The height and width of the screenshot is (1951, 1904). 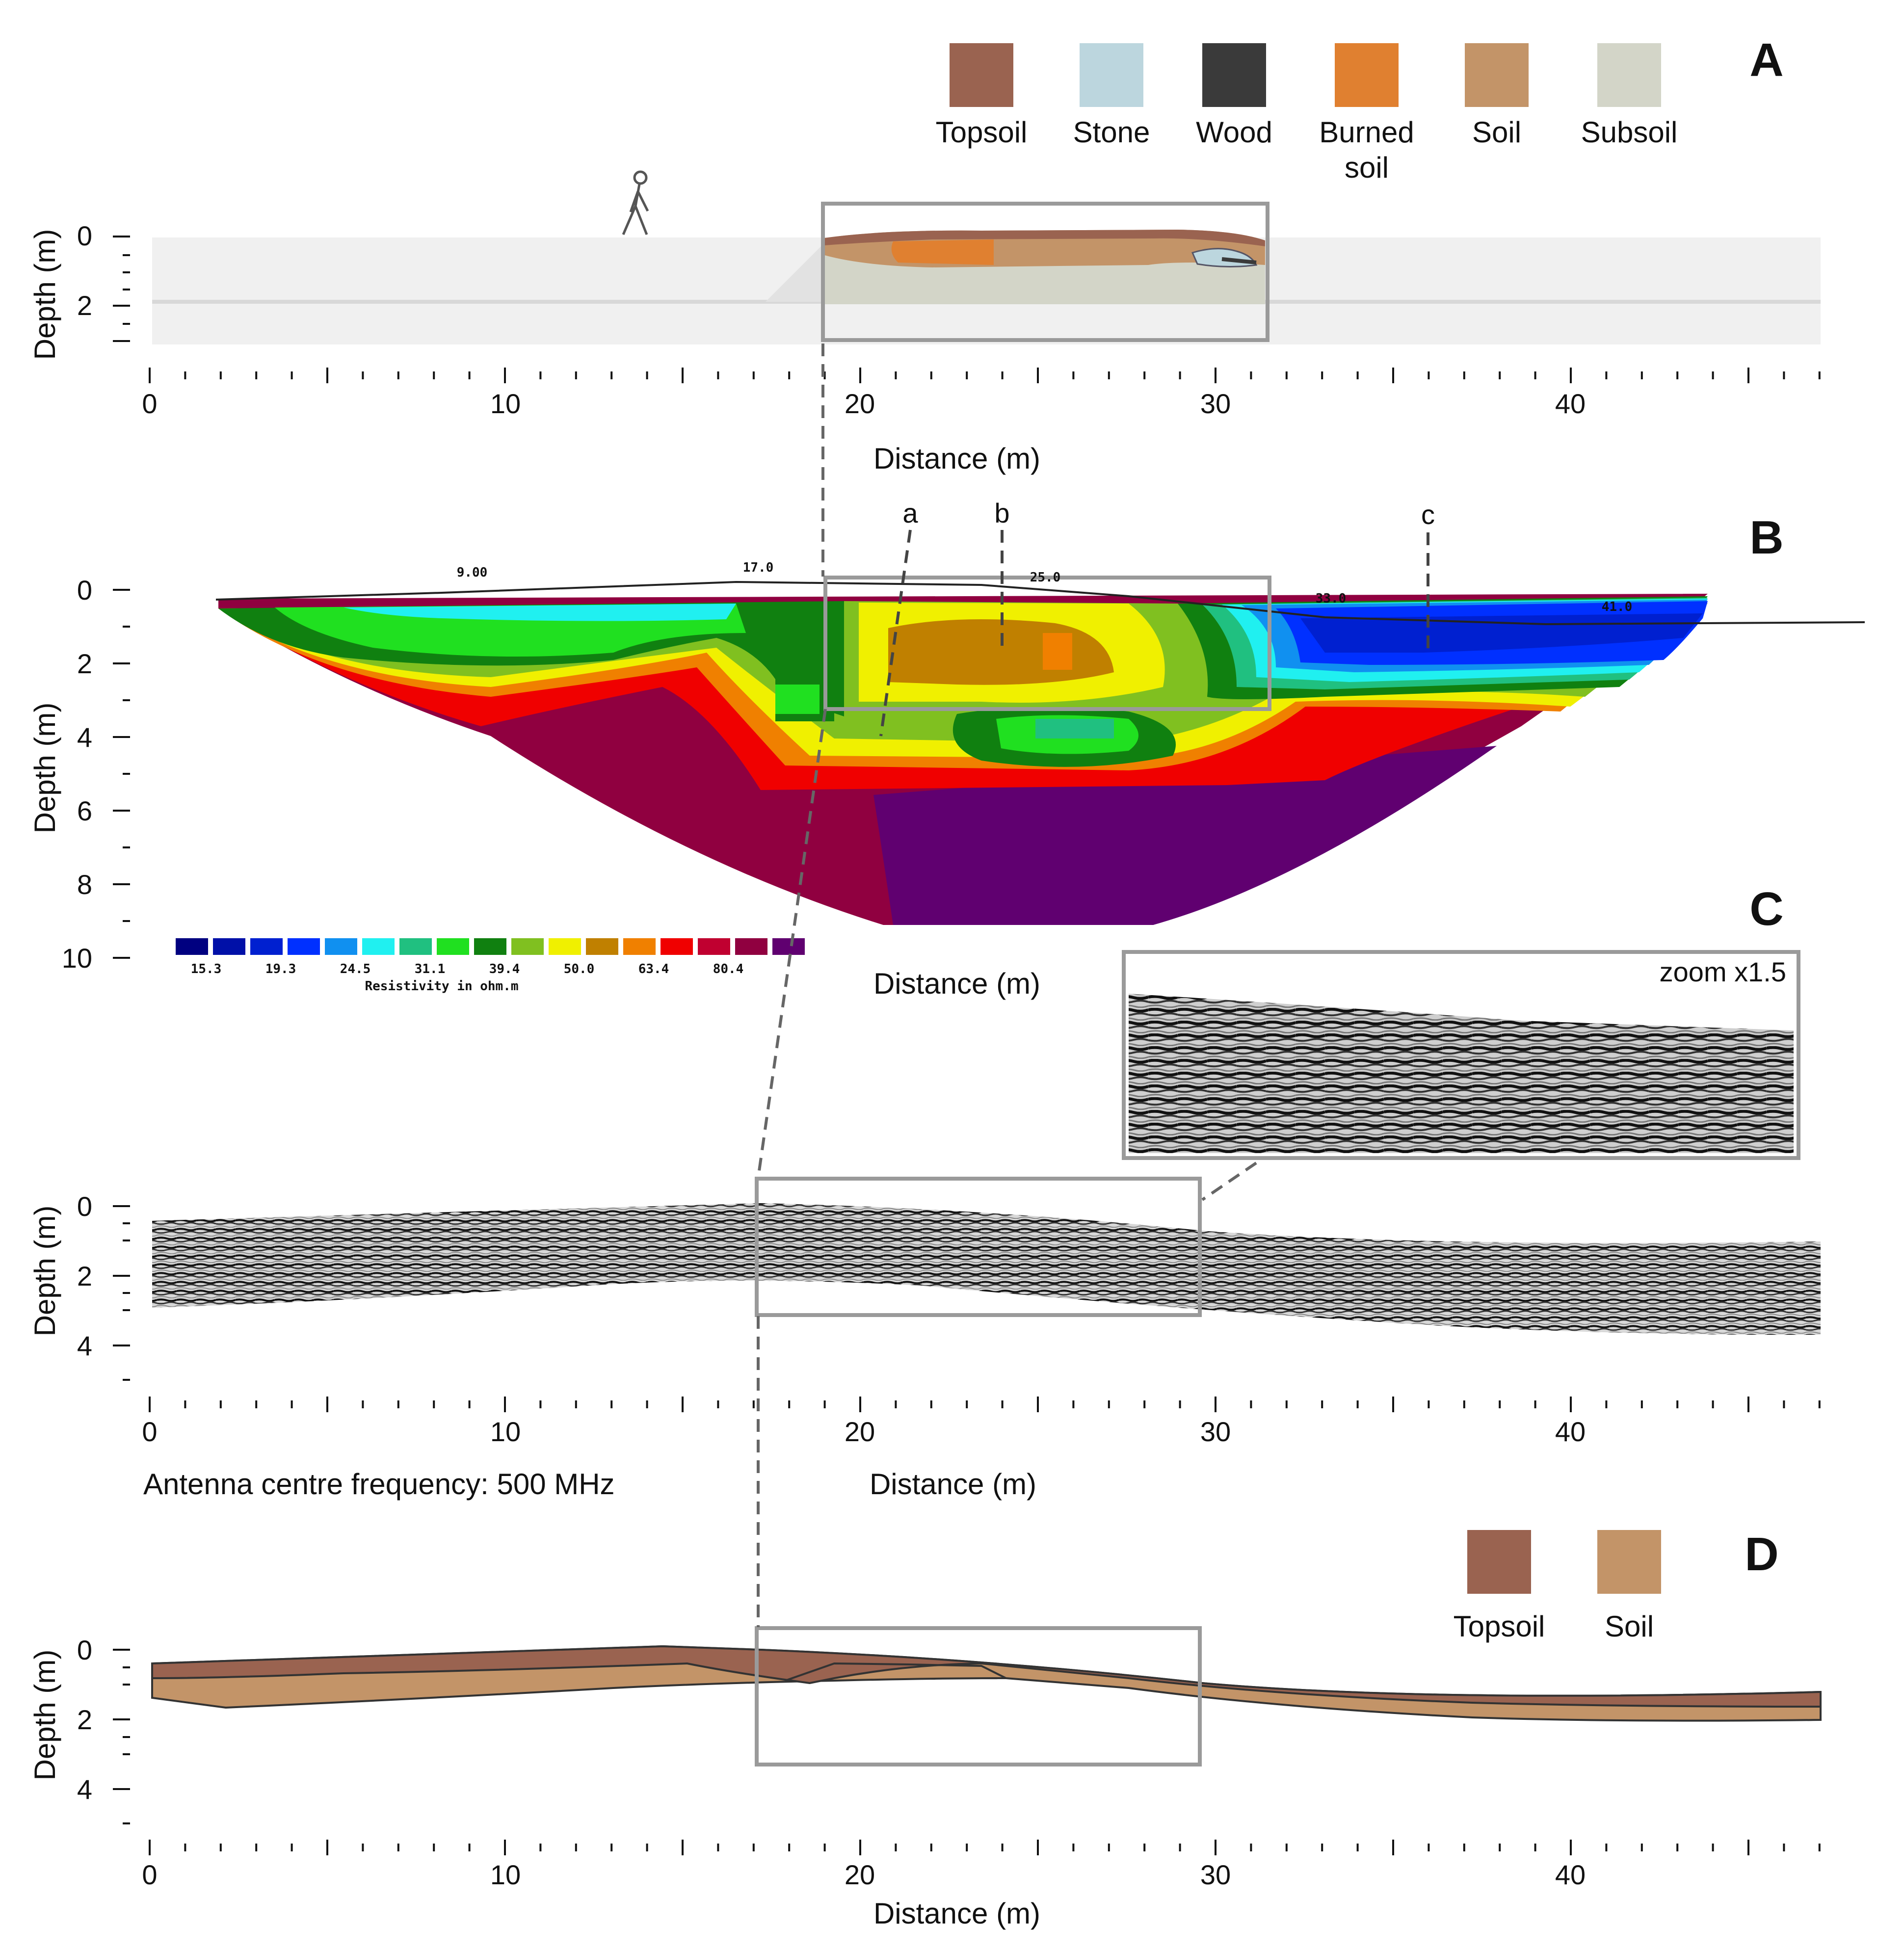 What do you see at coordinates (84, 737) in the screenshot?
I see `axis-b-ytick-4: 4` at bounding box center [84, 737].